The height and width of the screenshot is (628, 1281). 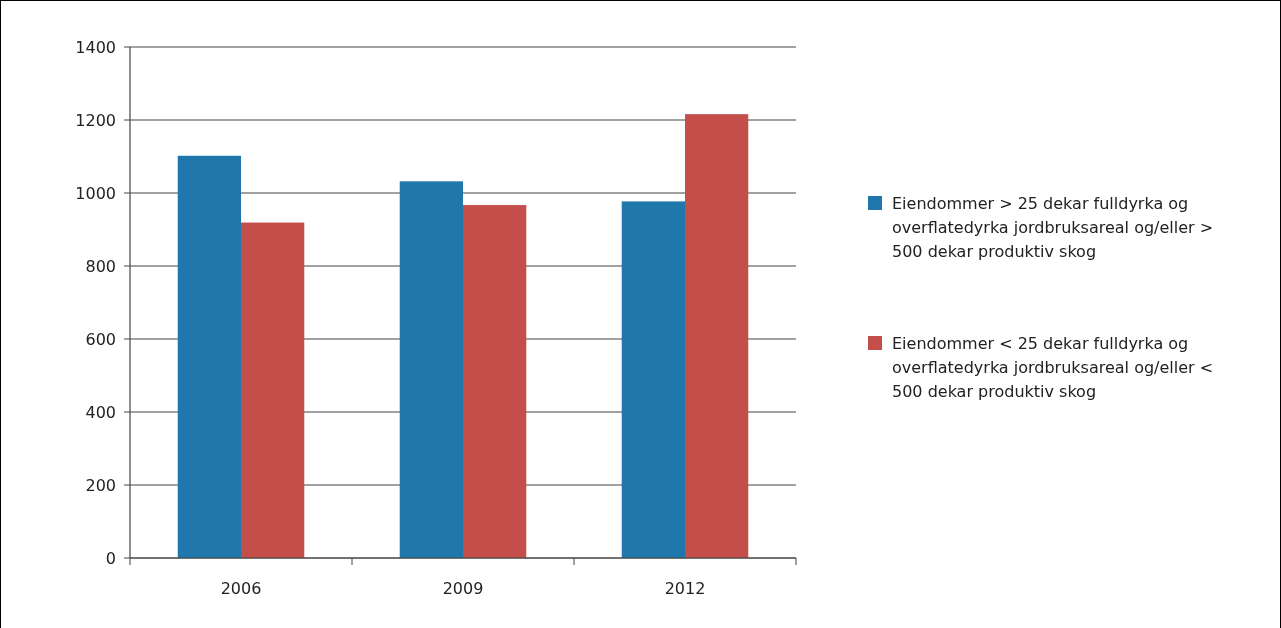 I want to click on x-tick-label: 2012, so click(x=685, y=588).